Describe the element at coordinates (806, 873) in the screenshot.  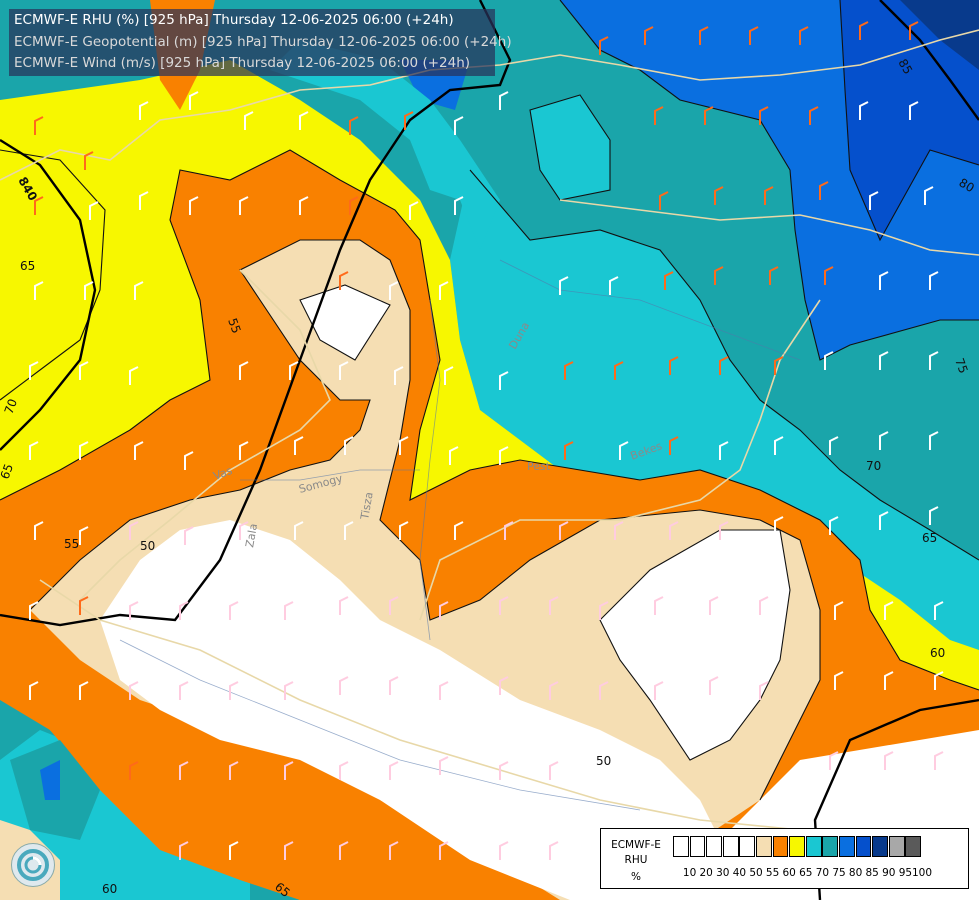
I see `legend-tick-label: 65` at that location.